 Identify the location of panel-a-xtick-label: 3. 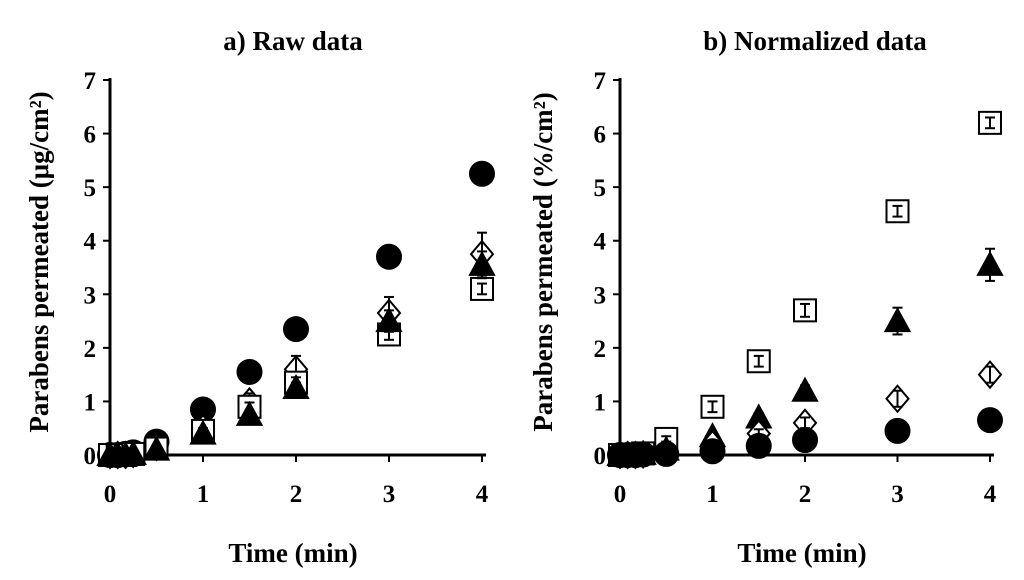
(389, 494).